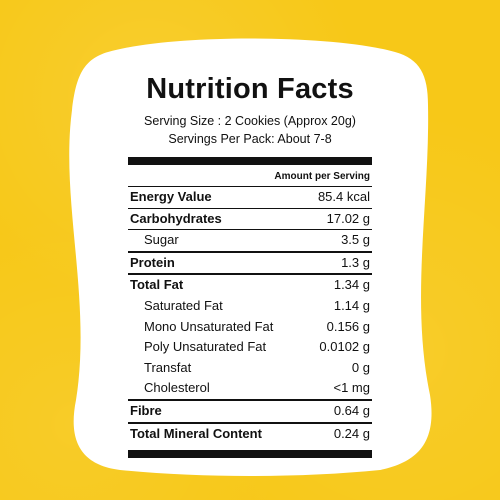  Describe the element at coordinates (250, 410) in the screenshot. I see `nutrient-row-fibre: Fibre 0.64 g` at that location.